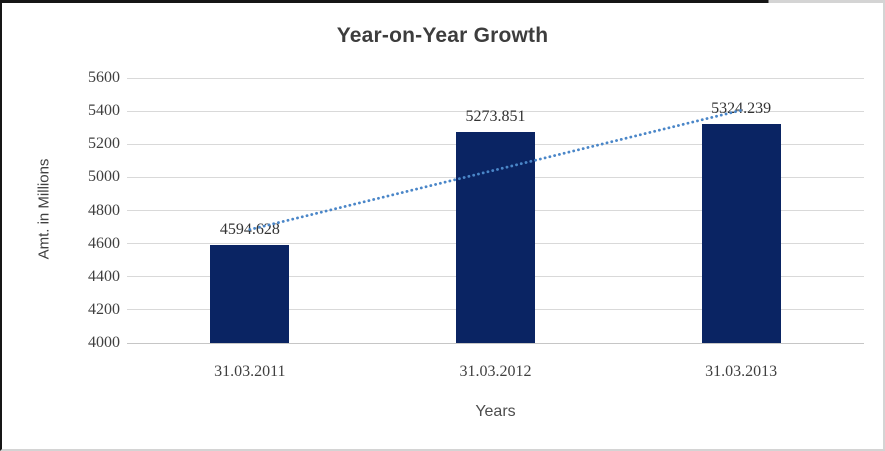 The height and width of the screenshot is (451, 885). What do you see at coordinates (495, 343) in the screenshot?
I see `x-axis-line` at bounding box center [495, 343].